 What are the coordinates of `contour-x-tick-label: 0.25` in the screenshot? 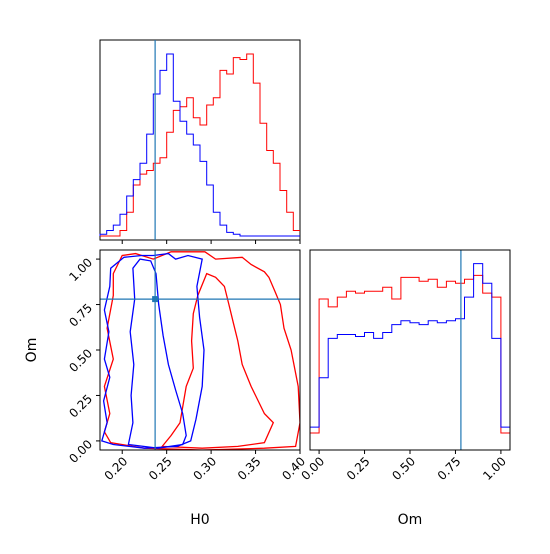 It's located at (160, 468).